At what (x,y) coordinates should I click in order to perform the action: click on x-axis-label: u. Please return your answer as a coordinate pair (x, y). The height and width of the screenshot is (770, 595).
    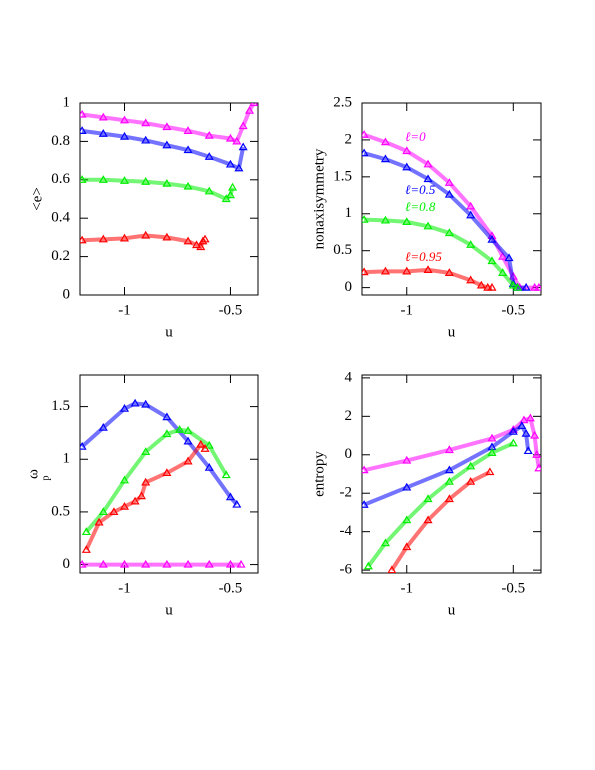
    Looking at the image, I should click on (452, 610).